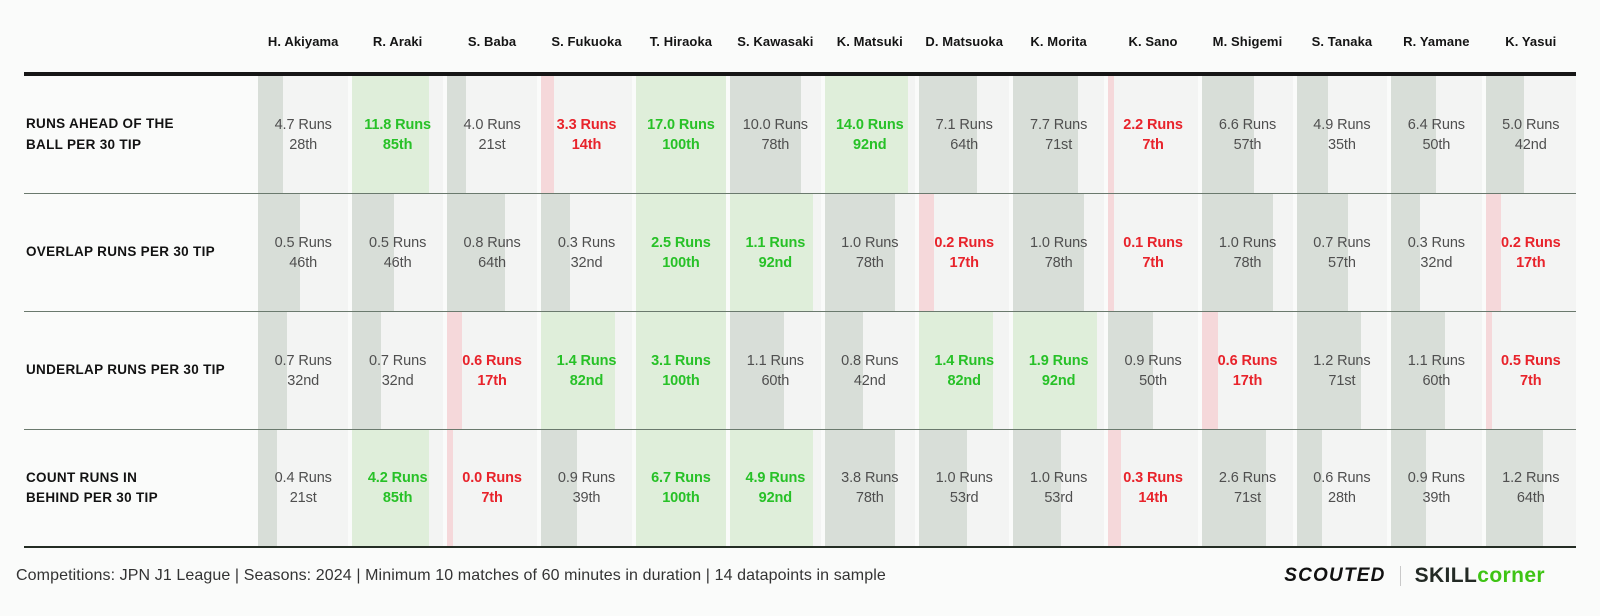  I want to click on stat-value: 0.5 Runs 7th, so click(1531, 370).